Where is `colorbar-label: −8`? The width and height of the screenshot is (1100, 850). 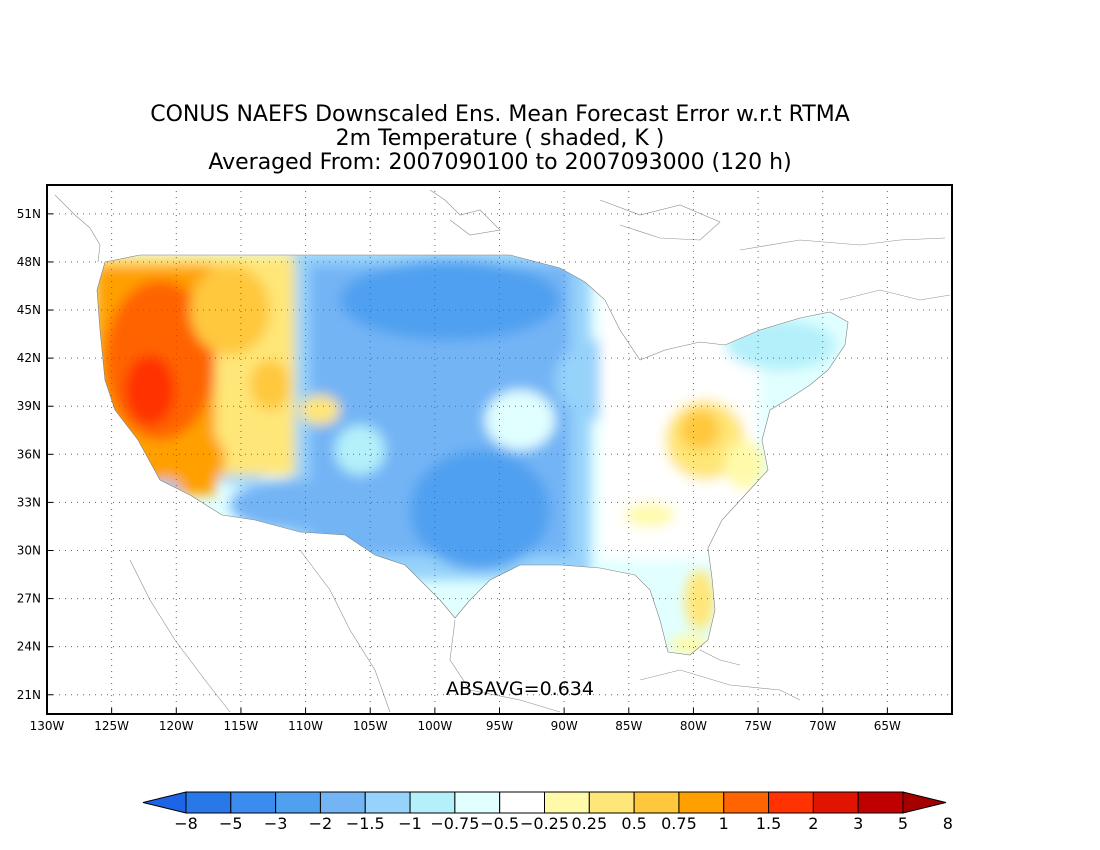 colorbar-label: −8 is located at coordinates (186, 823).